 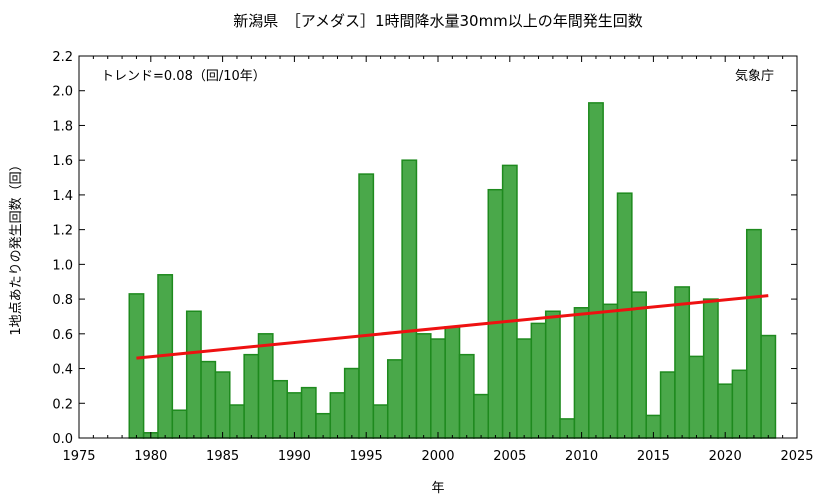 I want to click on bar-2002, so click(x=466, y=396).